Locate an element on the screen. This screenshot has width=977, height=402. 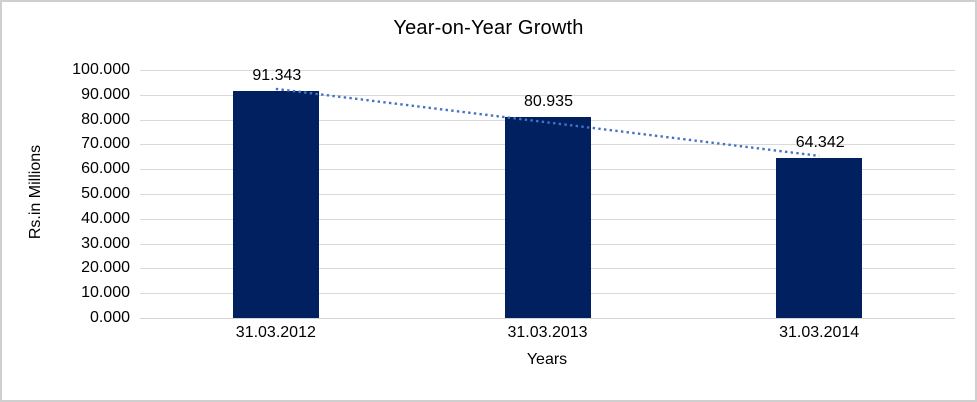
y-axis-tick-label: 100.000 is located at coordinates (101, 69).